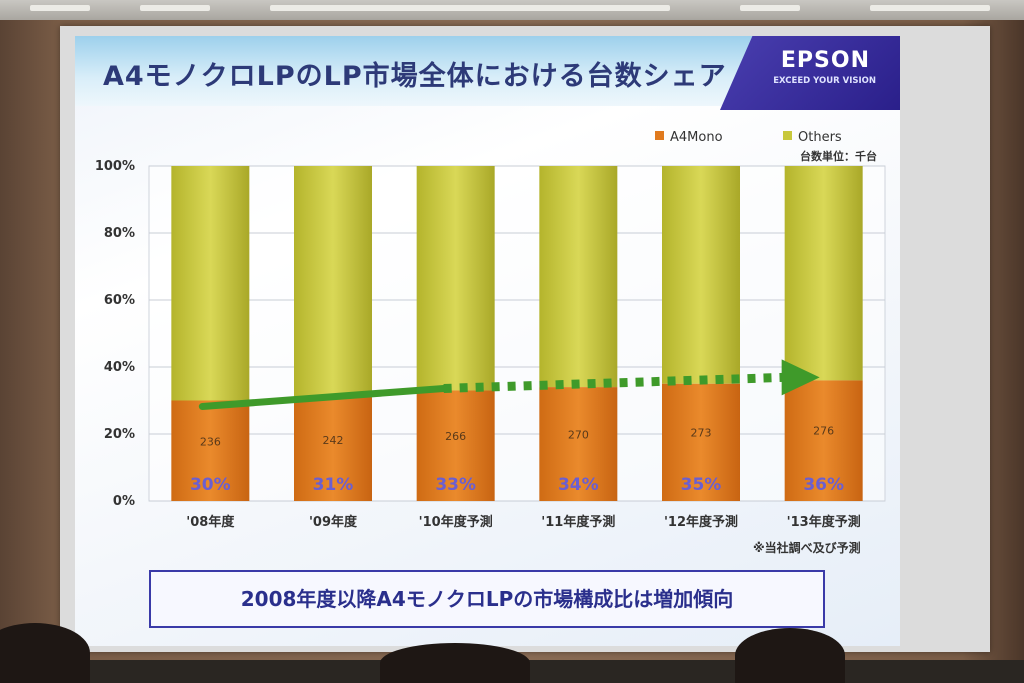  What do you see at coordinates (701, 433) in the screenshot?
I see `unit-value-label: 273` at bounding box center [701, 433].